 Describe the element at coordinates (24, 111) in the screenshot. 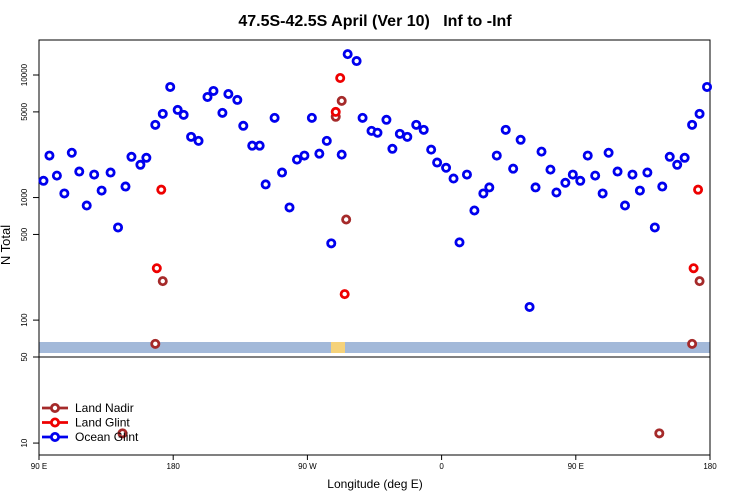

I see `y-tick-label: 5000` at that location.